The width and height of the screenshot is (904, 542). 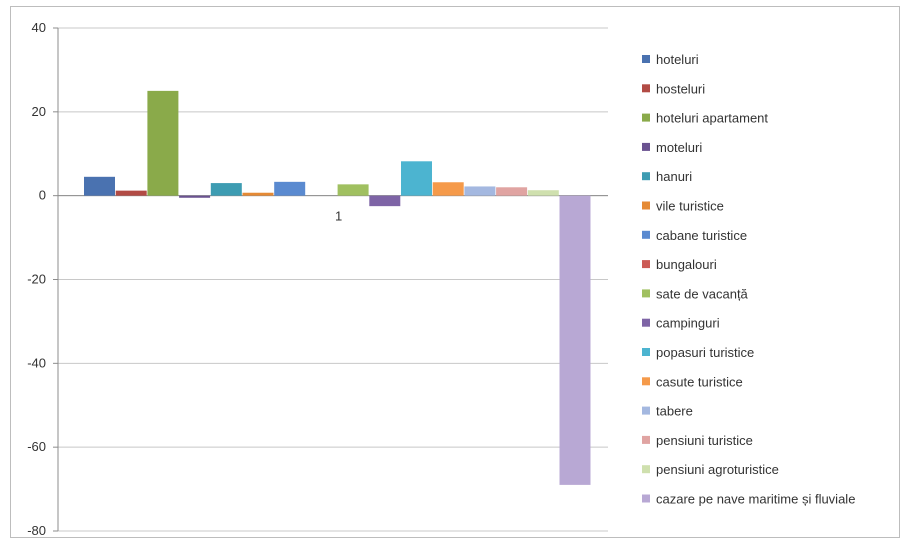 What do you see at coordinates (717, 469) in the screenshot?
I see `legend-label: pensiuni agroturistice` at bounding box center [717, 469].